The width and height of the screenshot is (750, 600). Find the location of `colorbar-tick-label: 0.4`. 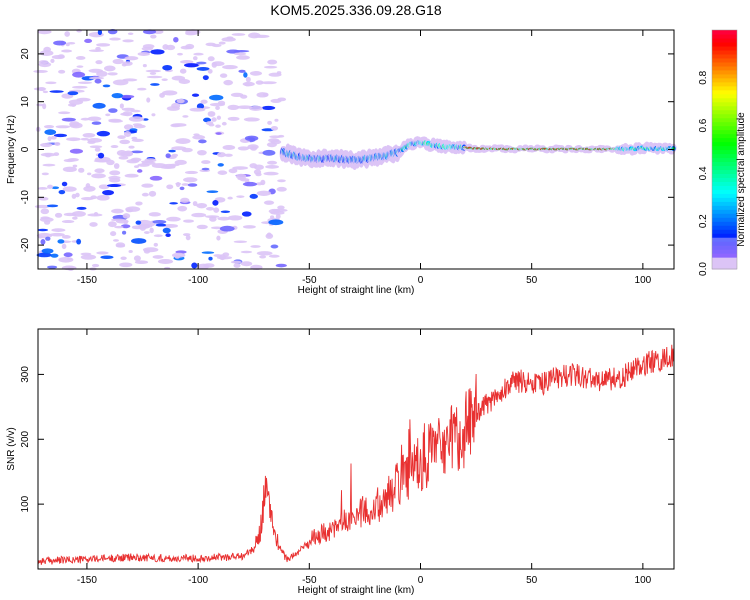

colorbar-tick-label: 0.4 is located at coordinates (703, 173).